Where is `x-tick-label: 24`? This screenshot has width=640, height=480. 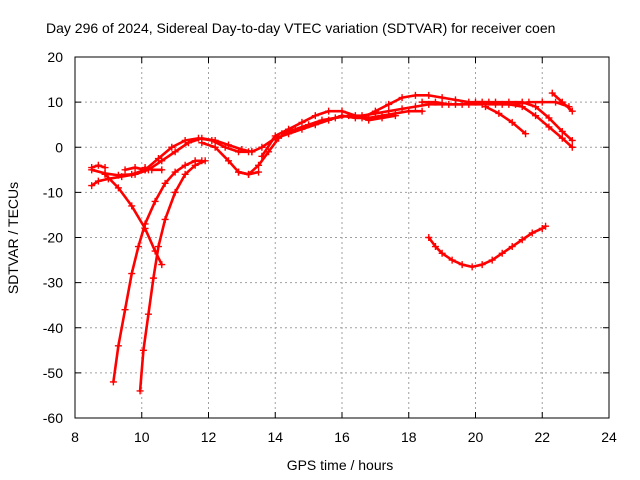
x-tick-label: 24 is located at coordinates (609, 437).